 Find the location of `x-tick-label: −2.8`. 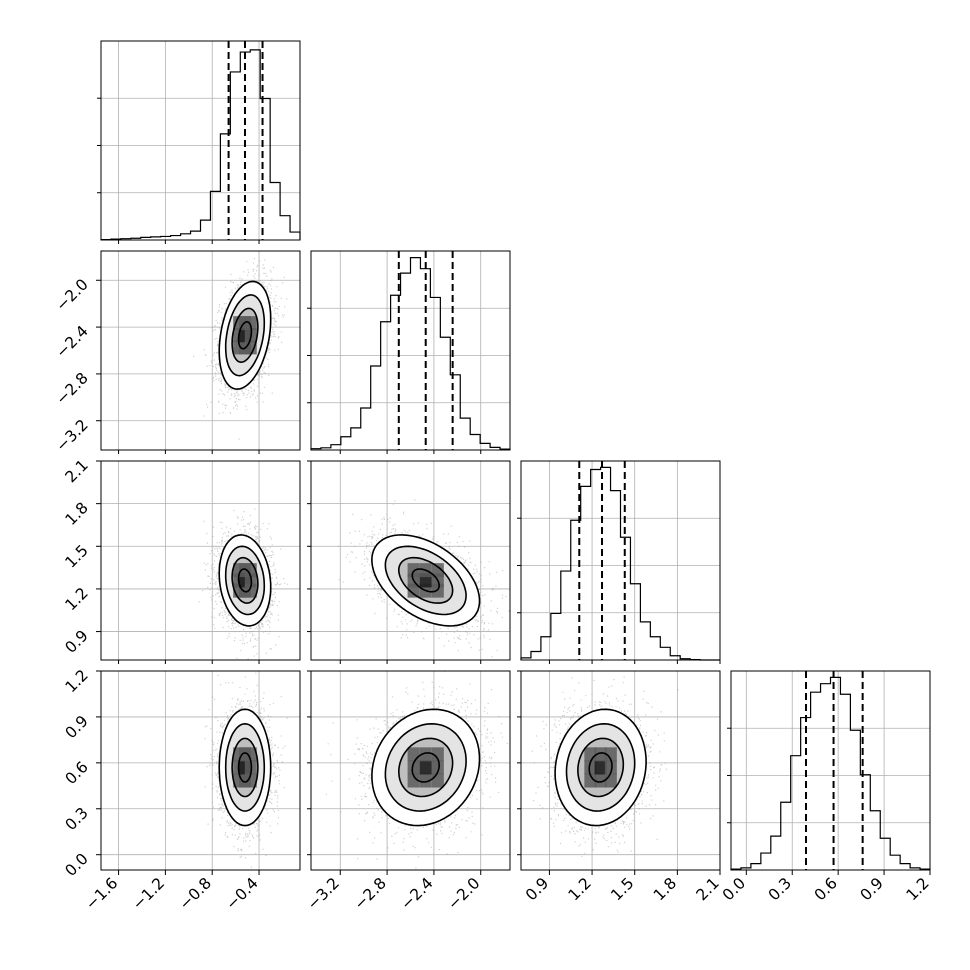

x-tick-label: −2.8 is located at coordinates (370, 893).